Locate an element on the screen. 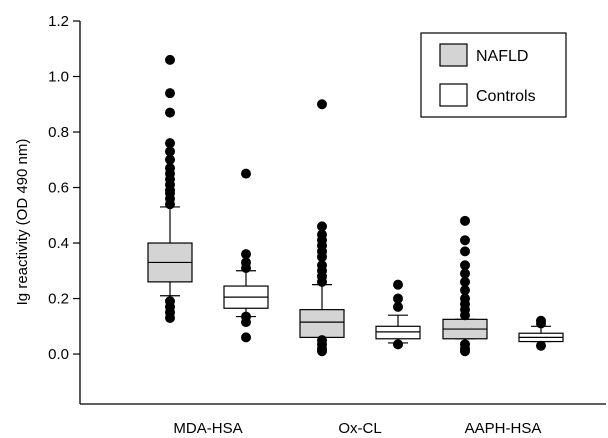 The width and height of the screenshot is (608, 438). y-tick-label: 0.8 is located at coordinates (58, 132).